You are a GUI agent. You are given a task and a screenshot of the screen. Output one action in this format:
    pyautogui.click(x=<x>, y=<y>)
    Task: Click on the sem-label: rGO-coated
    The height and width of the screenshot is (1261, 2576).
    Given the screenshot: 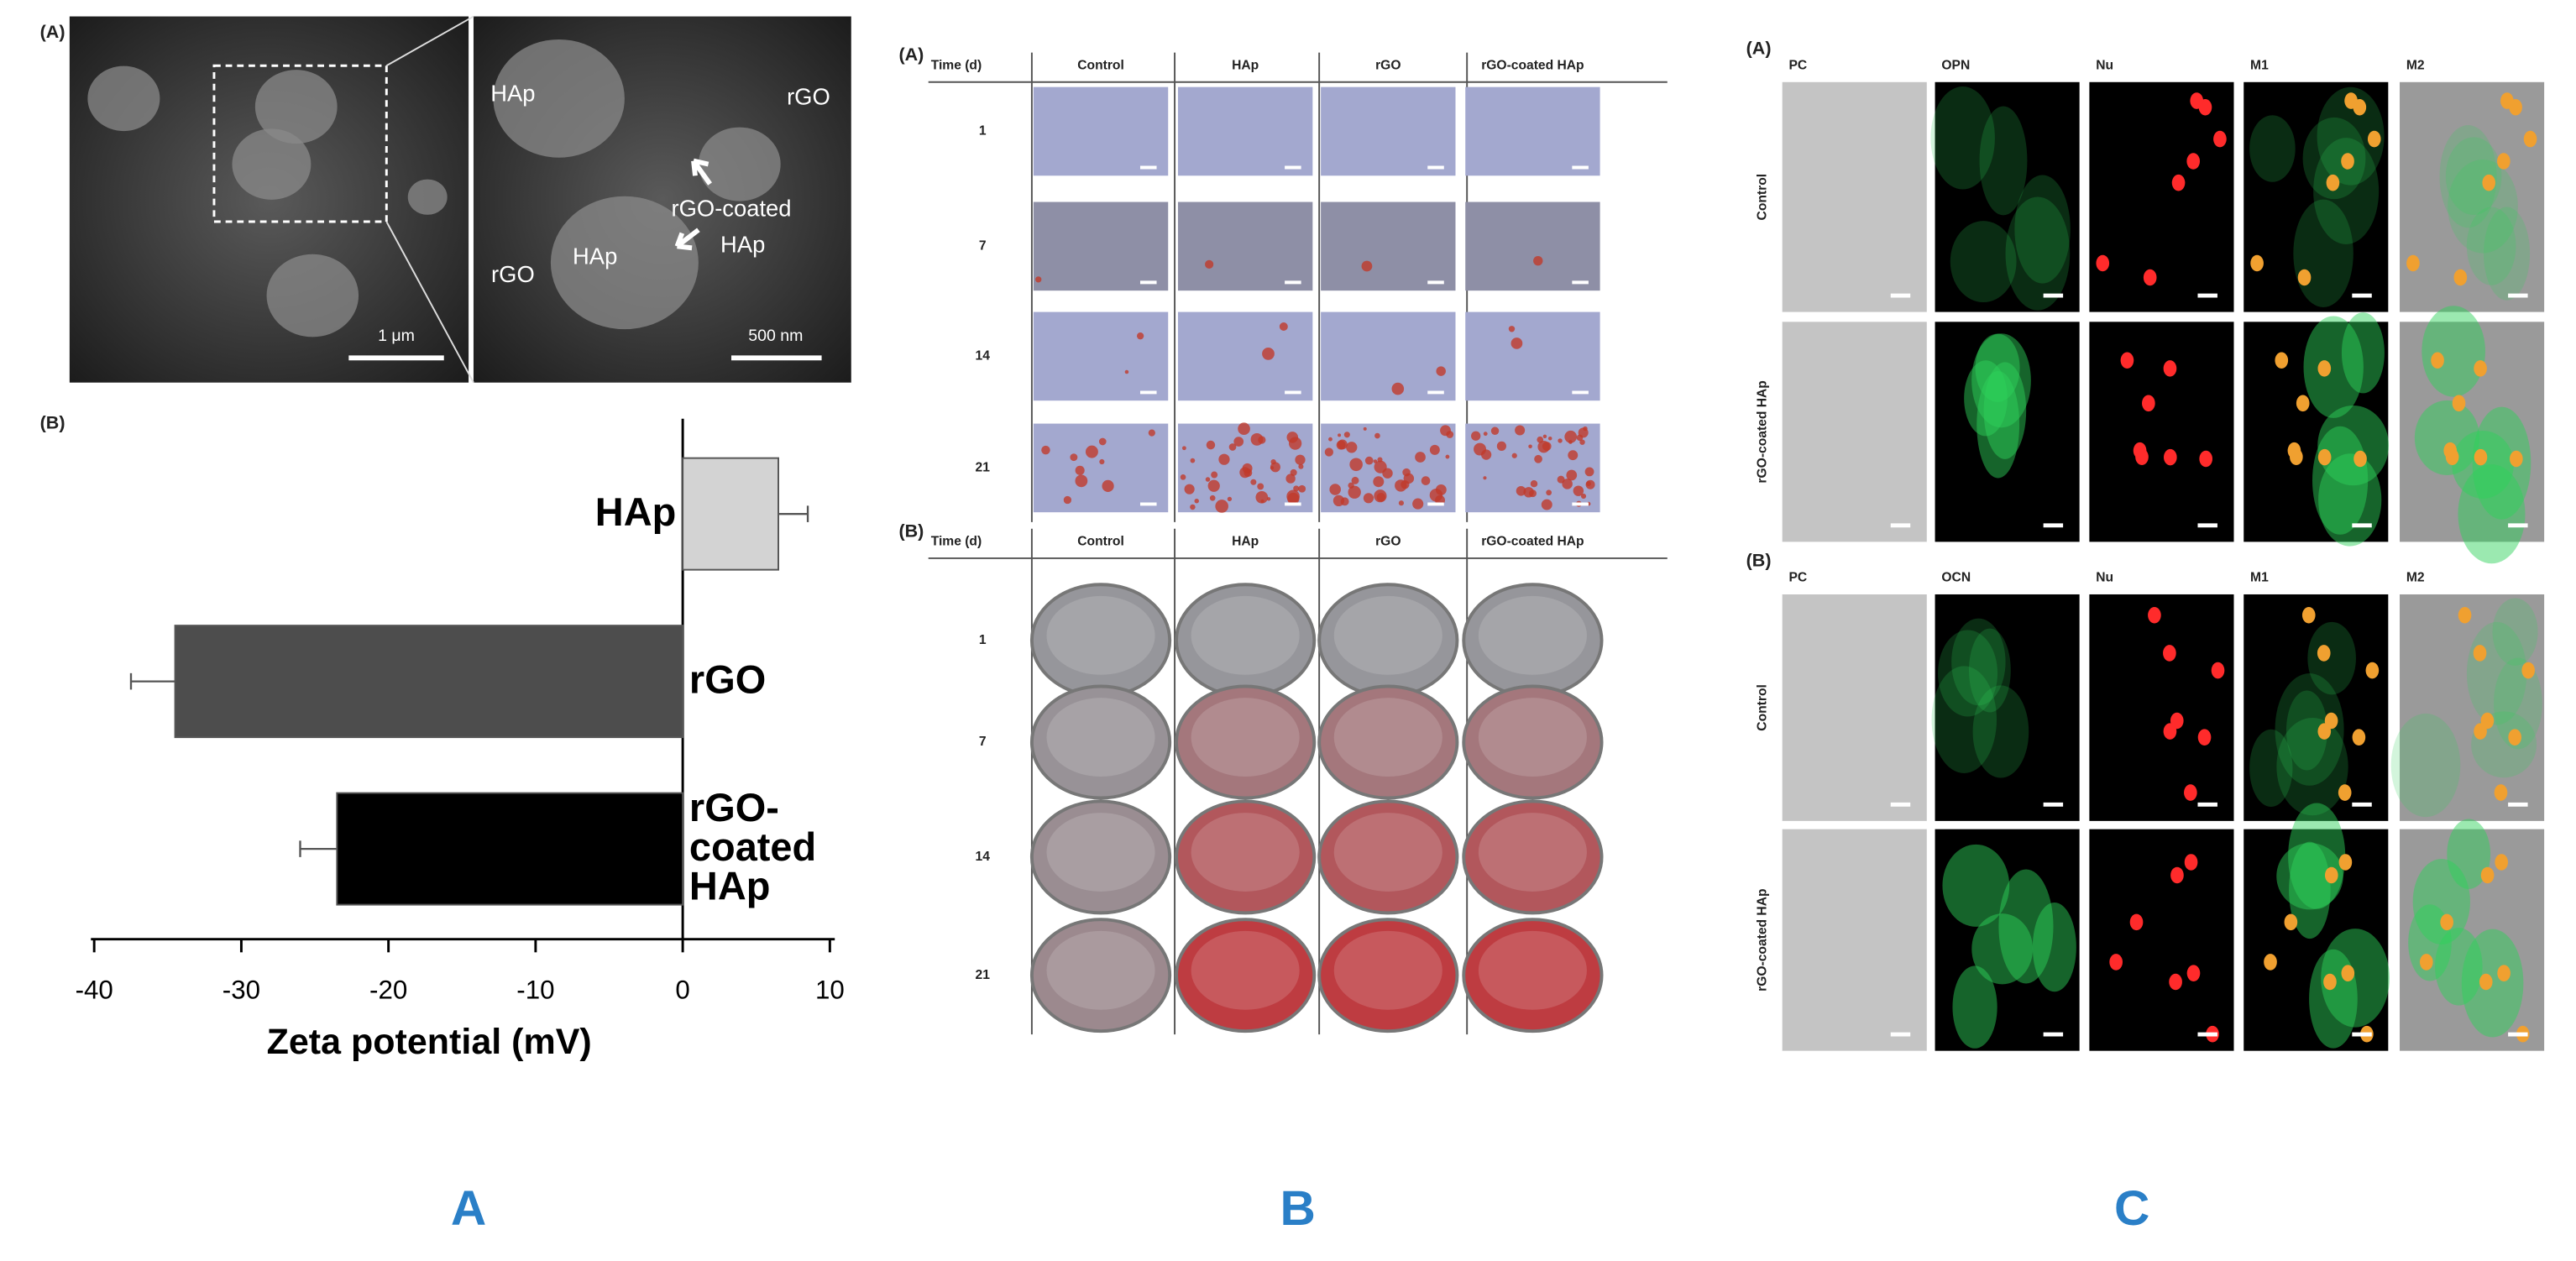 What is the action you would take?
    pyautogui.click(x=732, y=209)
    